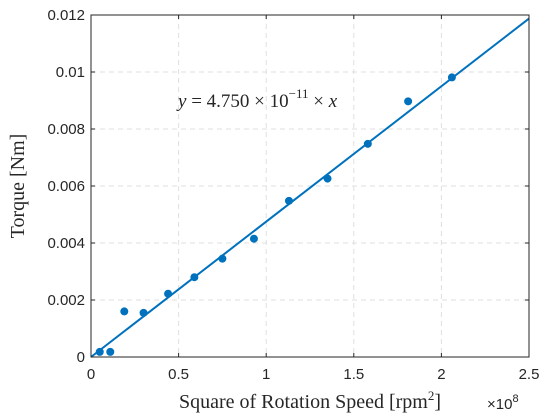 This screenshot has width=550, height=420. I want to click on x-axis-exponent: ×10⁸, so click(503, 403).